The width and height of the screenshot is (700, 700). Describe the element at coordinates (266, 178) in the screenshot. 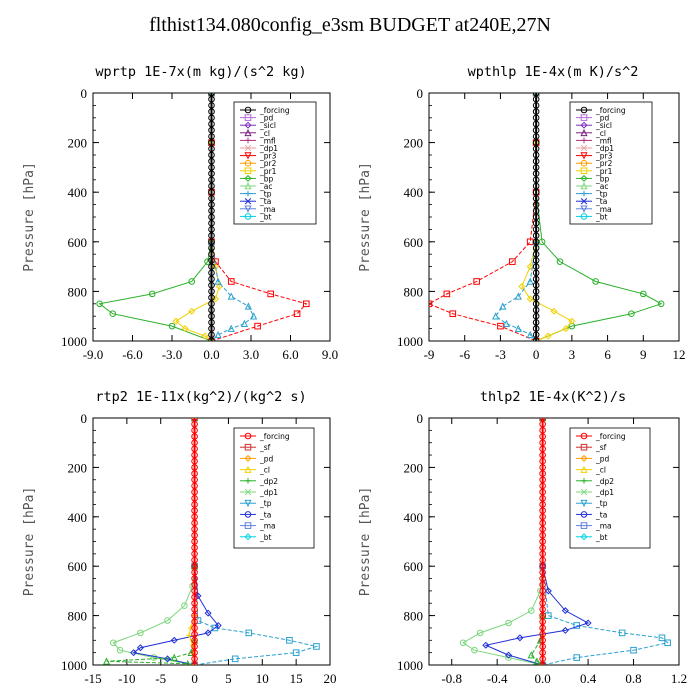

I see `legend-label: _bp` at that location.